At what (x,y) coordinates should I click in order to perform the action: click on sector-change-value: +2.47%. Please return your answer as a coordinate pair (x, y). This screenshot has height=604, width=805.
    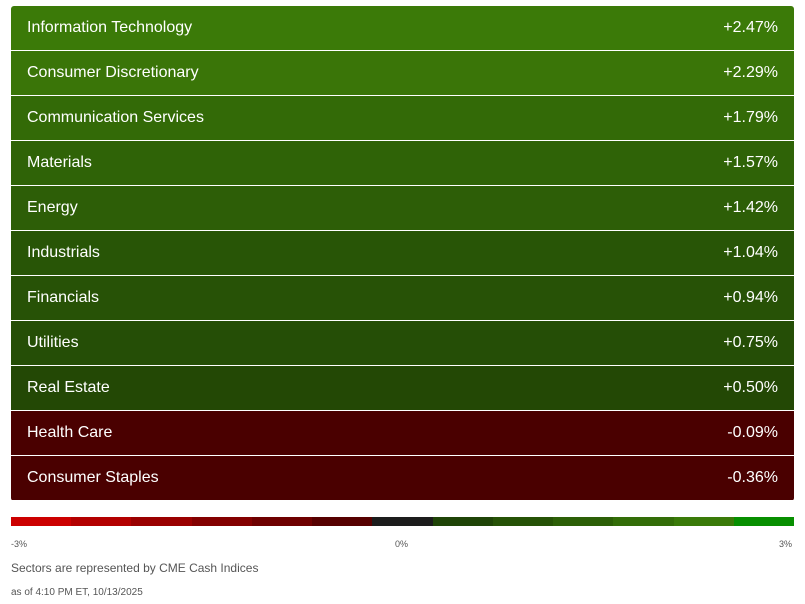
    Looking at the image, I should click on (750, 27).